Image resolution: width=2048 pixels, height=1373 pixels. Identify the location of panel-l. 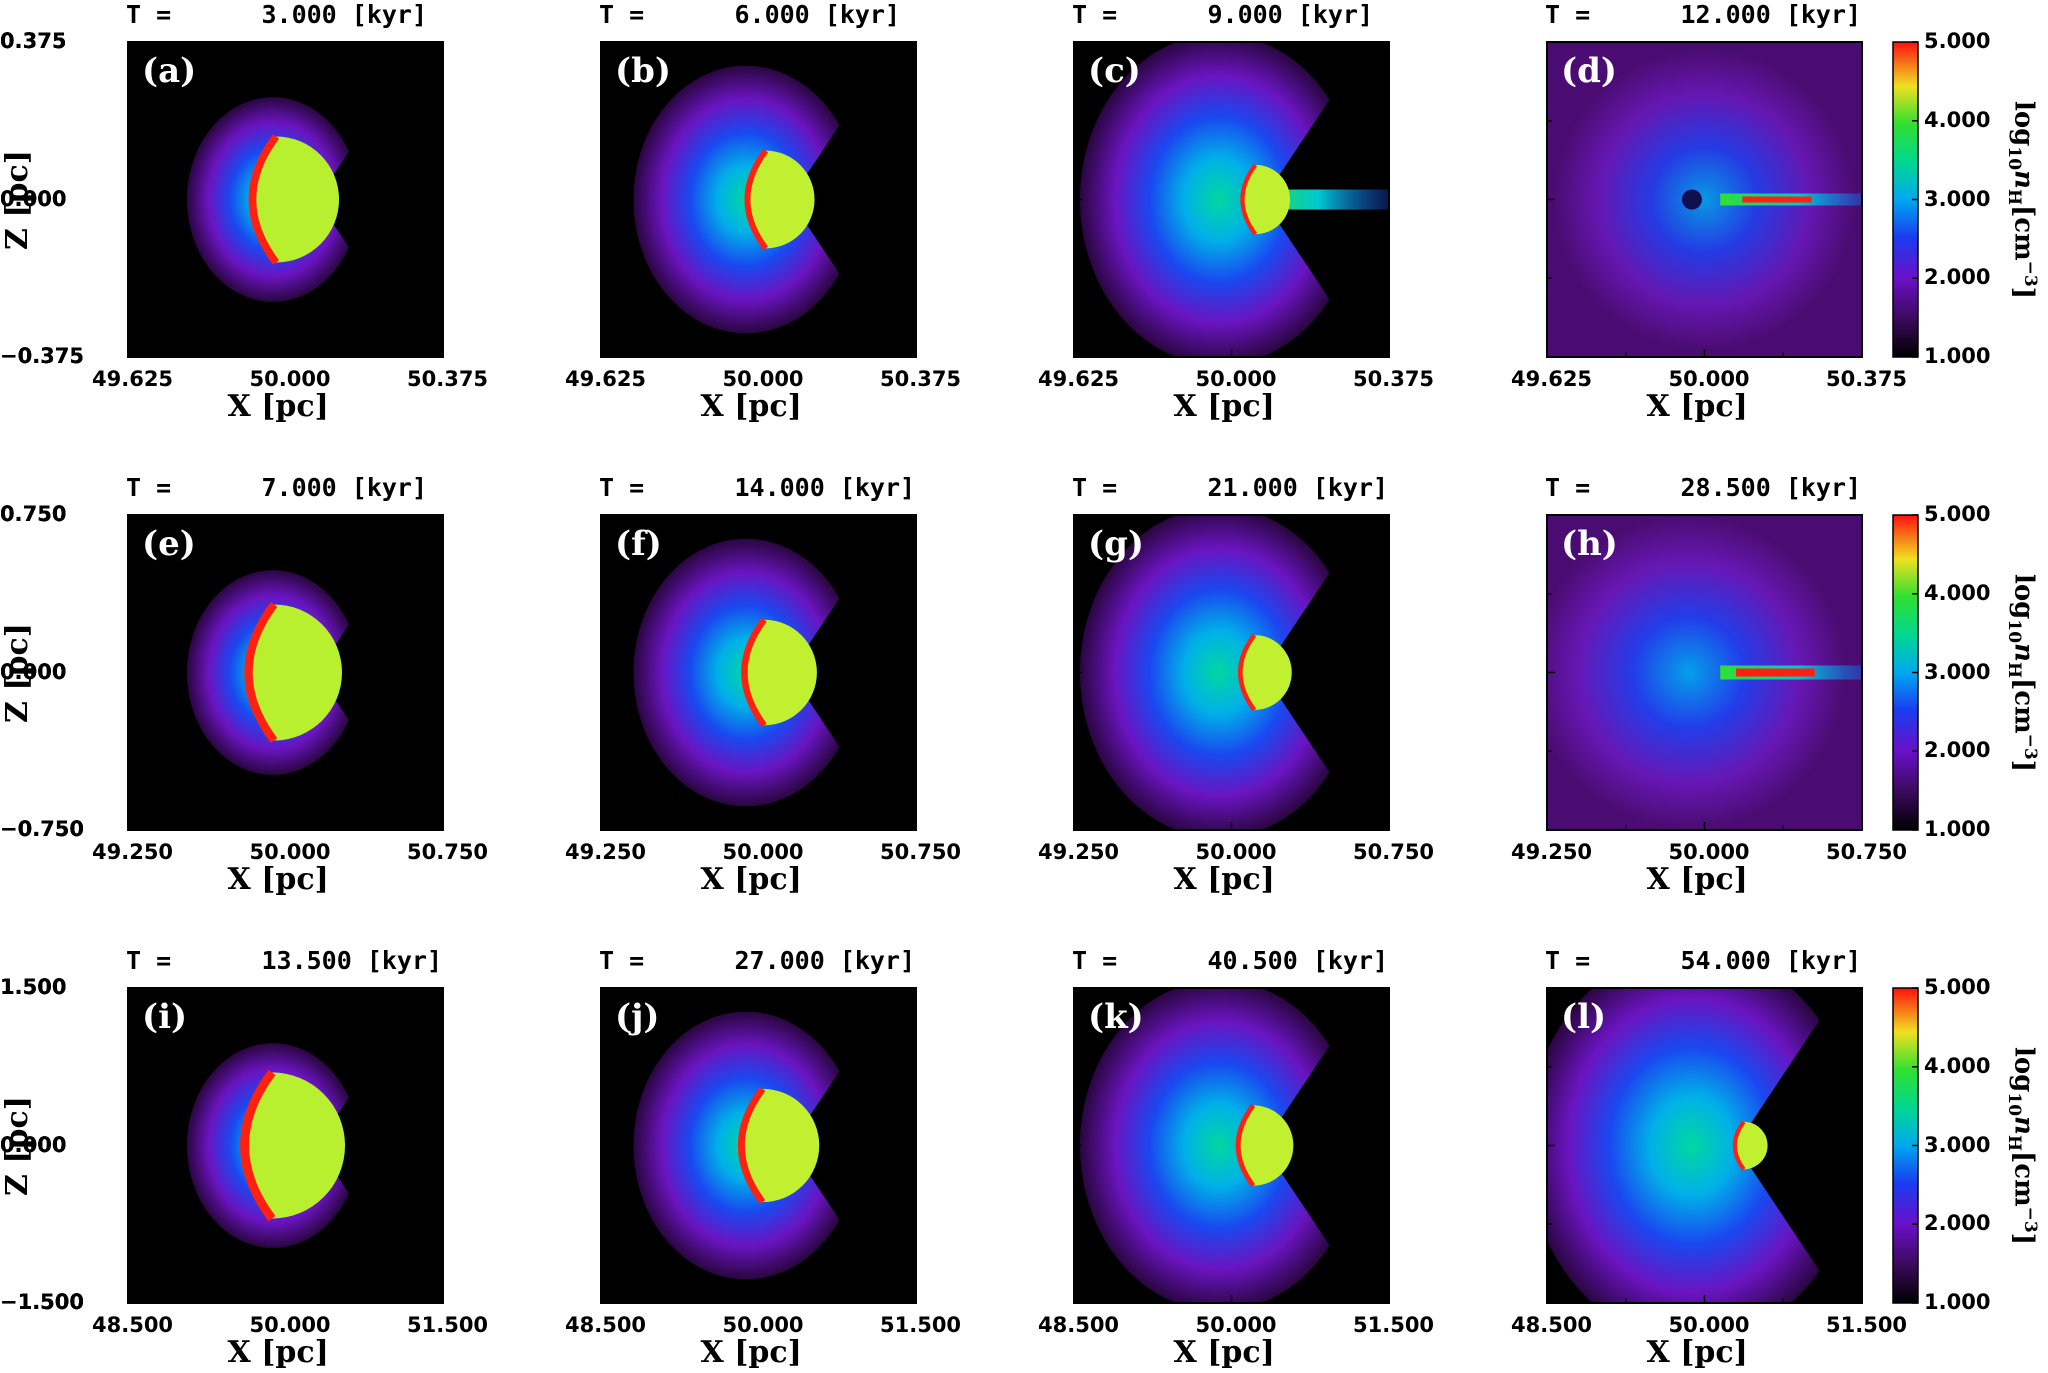
(1704, 1145).